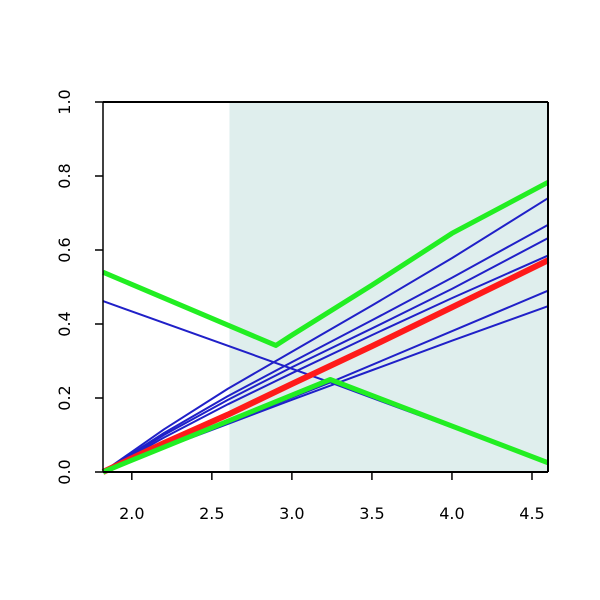 The height and width of the screenshot is (600, 600). I want to click on x-tick-label: 2.5, so click(211, 513).